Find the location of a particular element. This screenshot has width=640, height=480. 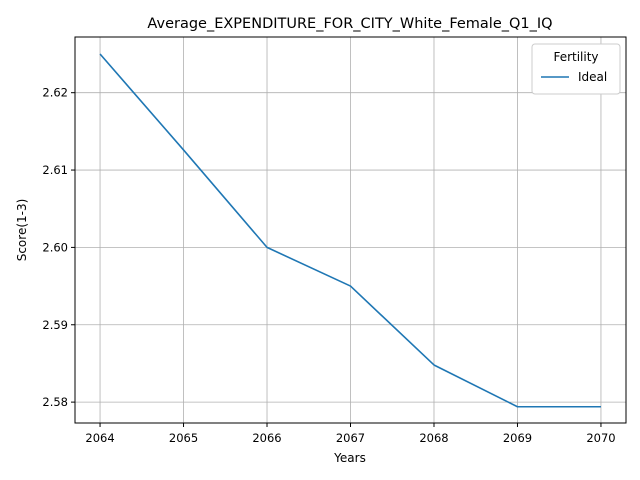

x-tick-label: 2069 is located at coordinates (517, 438).